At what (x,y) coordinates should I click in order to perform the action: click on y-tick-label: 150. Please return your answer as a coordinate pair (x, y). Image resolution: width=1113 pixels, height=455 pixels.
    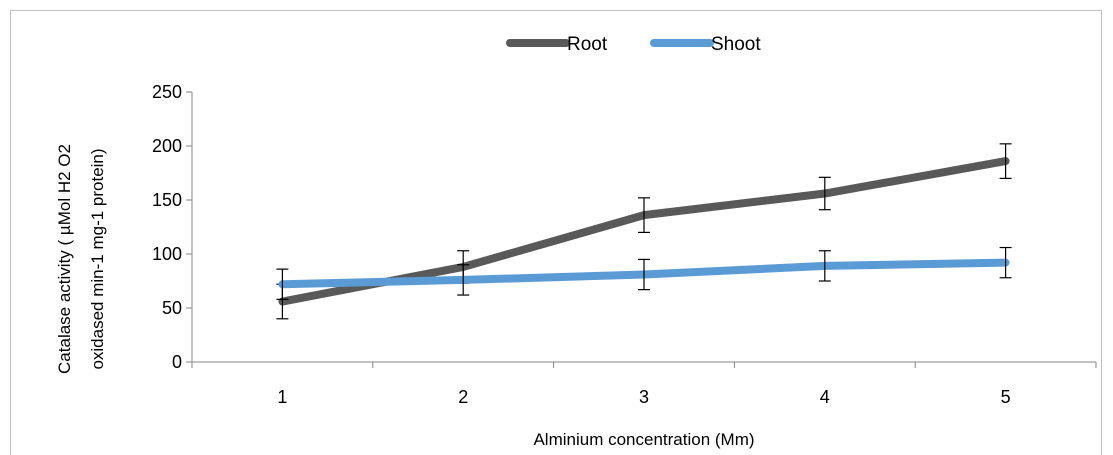
    Looking at the image, I should click on (167, 200).